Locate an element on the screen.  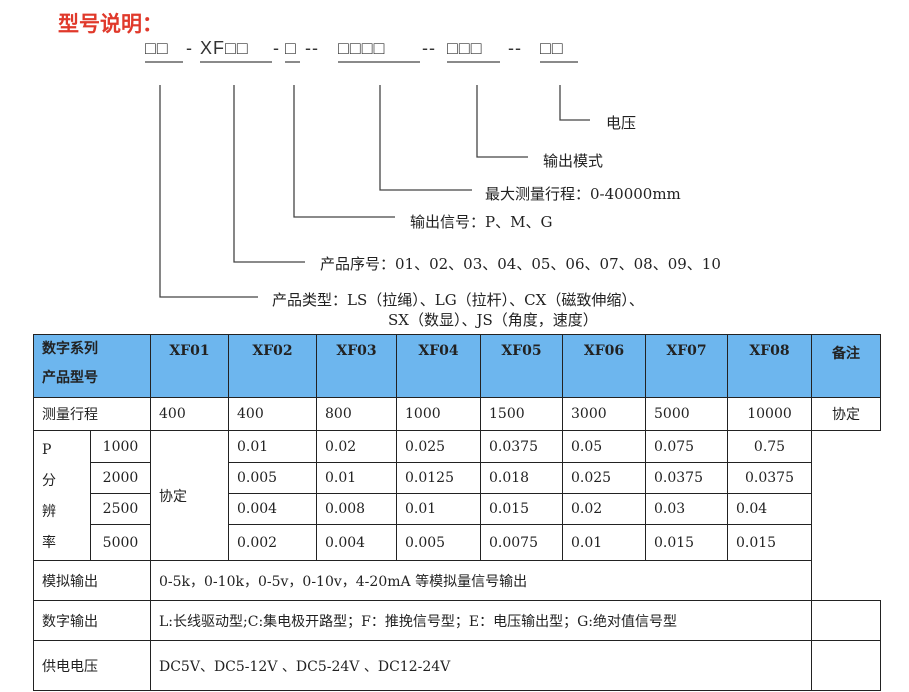
header-line-1: 数字系列 is located at coordinates (70, 349).